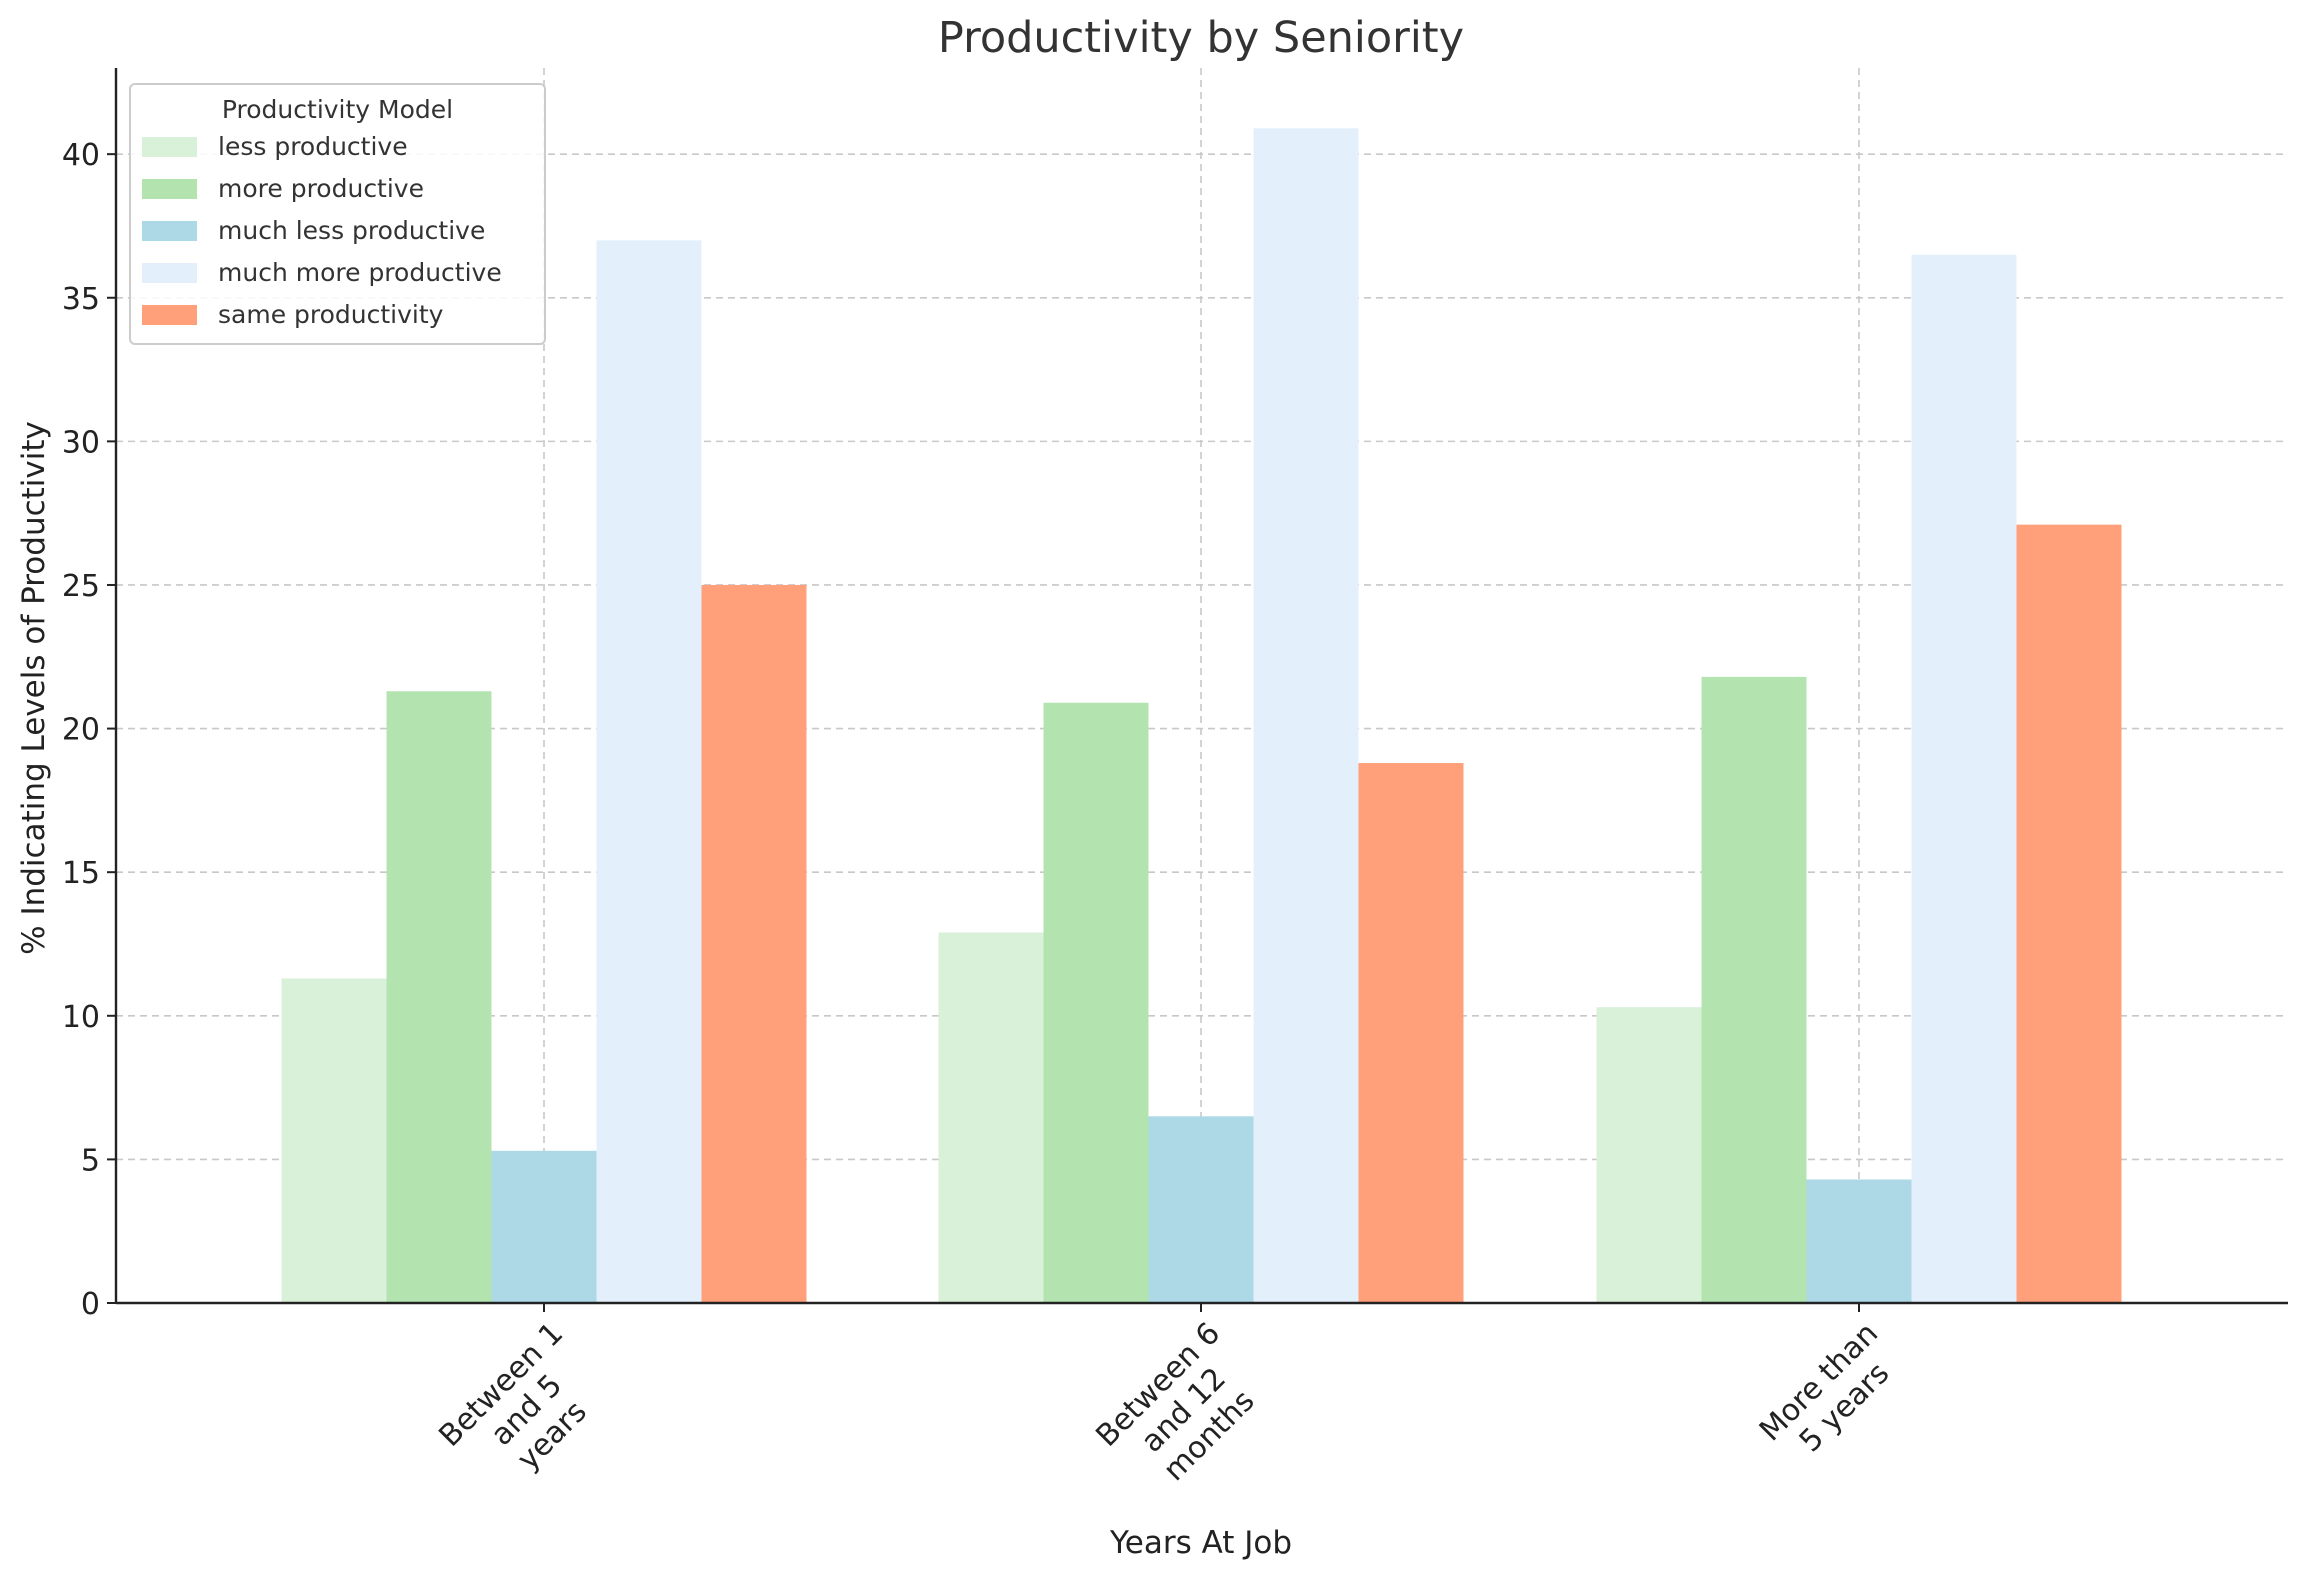  Describe the element at coordinates (81, 442) in the screenshot. I see `y-tick-label: 30` at that location.